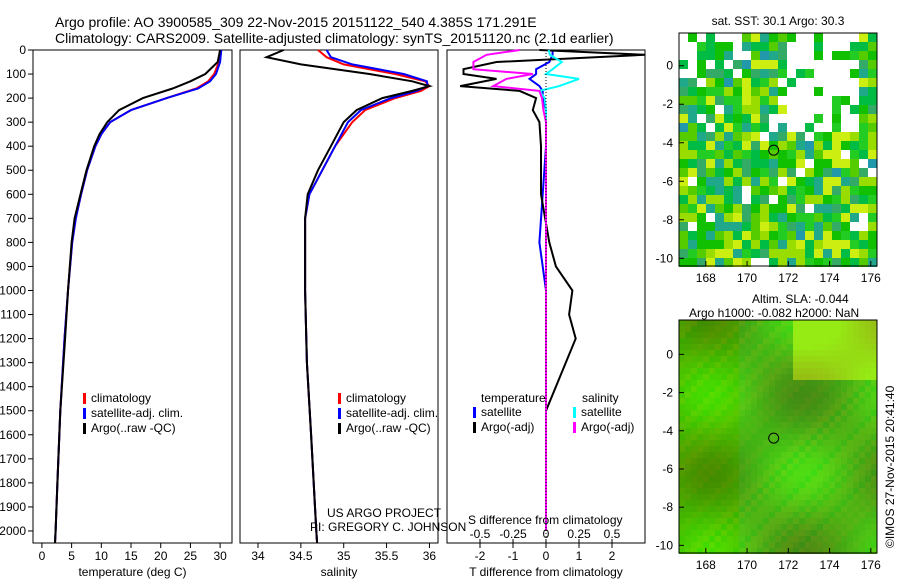 Image resolution: width=900 pixels, height=580 pixels. What do you see at coordinates (388, 527) in the screenshot?
I see `pi-text: PI: GREGORY C. JOHNSON` at bounding box center [388, 527].